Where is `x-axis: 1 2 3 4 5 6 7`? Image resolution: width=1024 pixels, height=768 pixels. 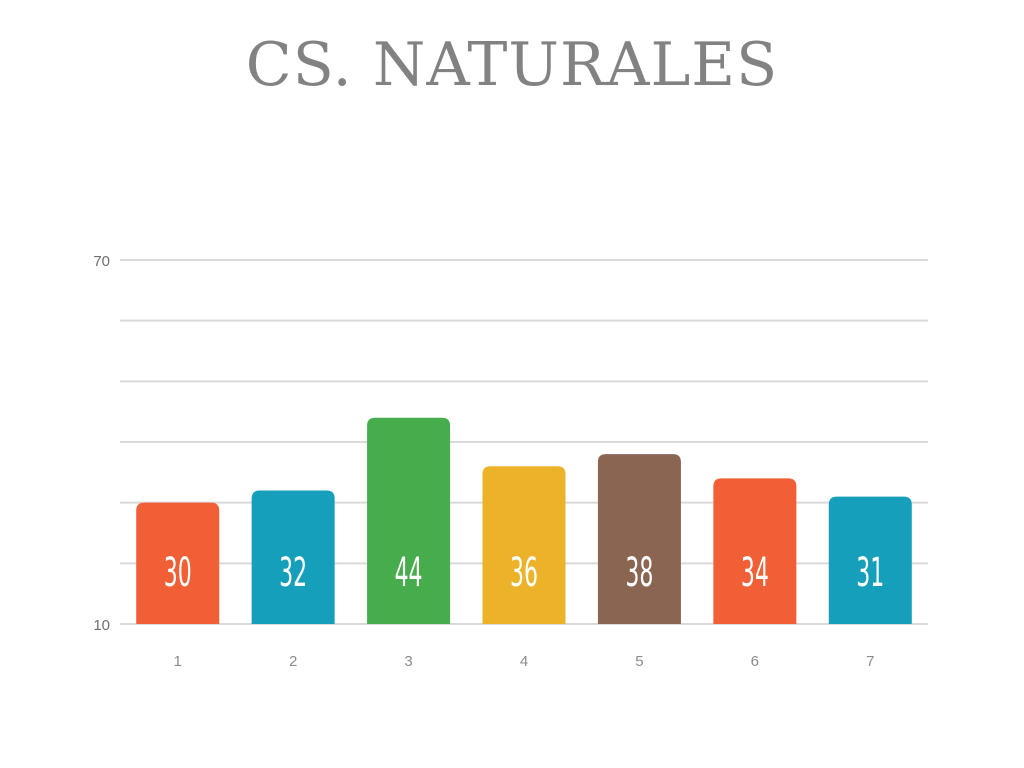
x-axis: 1 2 3 4 5 6 7 is located at coordinates (524, 661).